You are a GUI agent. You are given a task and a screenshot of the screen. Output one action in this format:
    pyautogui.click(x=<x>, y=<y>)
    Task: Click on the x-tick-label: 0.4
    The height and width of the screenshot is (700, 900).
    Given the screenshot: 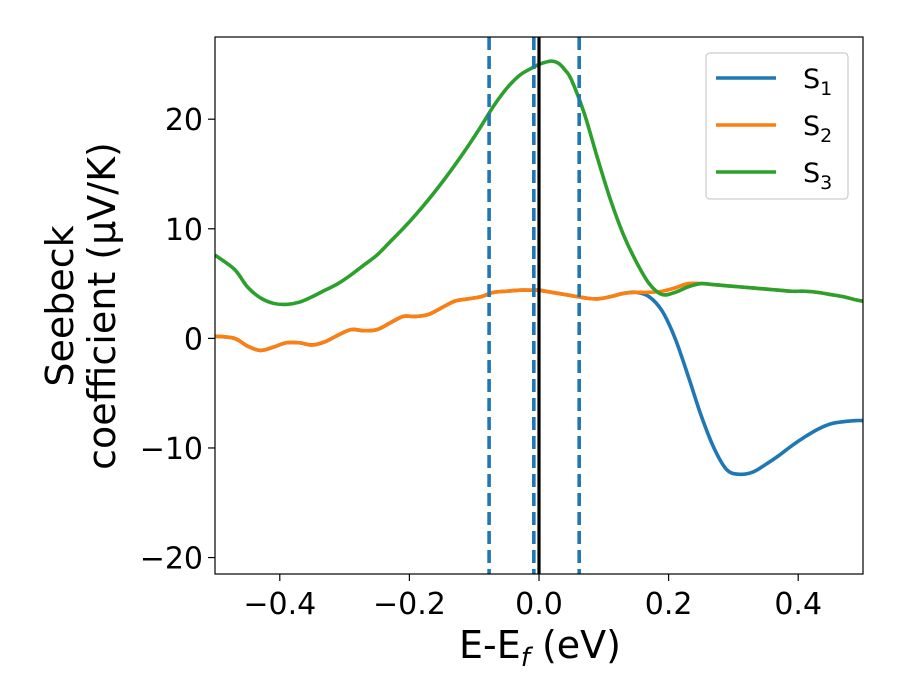 What is the action you would take?
    pyautogui.click(x=798, y=604)
    